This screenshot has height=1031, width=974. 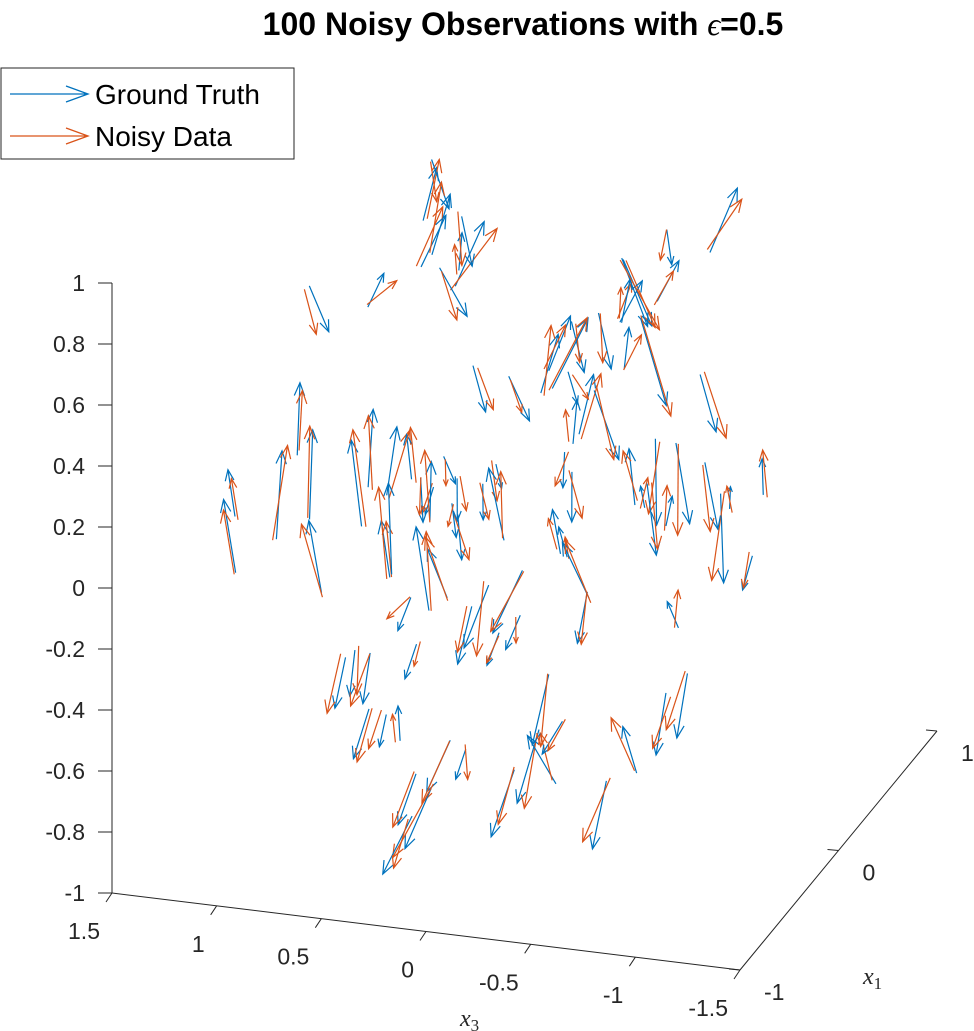 What do you see at coordinates (78, 588) in the screenshot?
I see `z-tick-label: 0` at bounding box center [78, 588].